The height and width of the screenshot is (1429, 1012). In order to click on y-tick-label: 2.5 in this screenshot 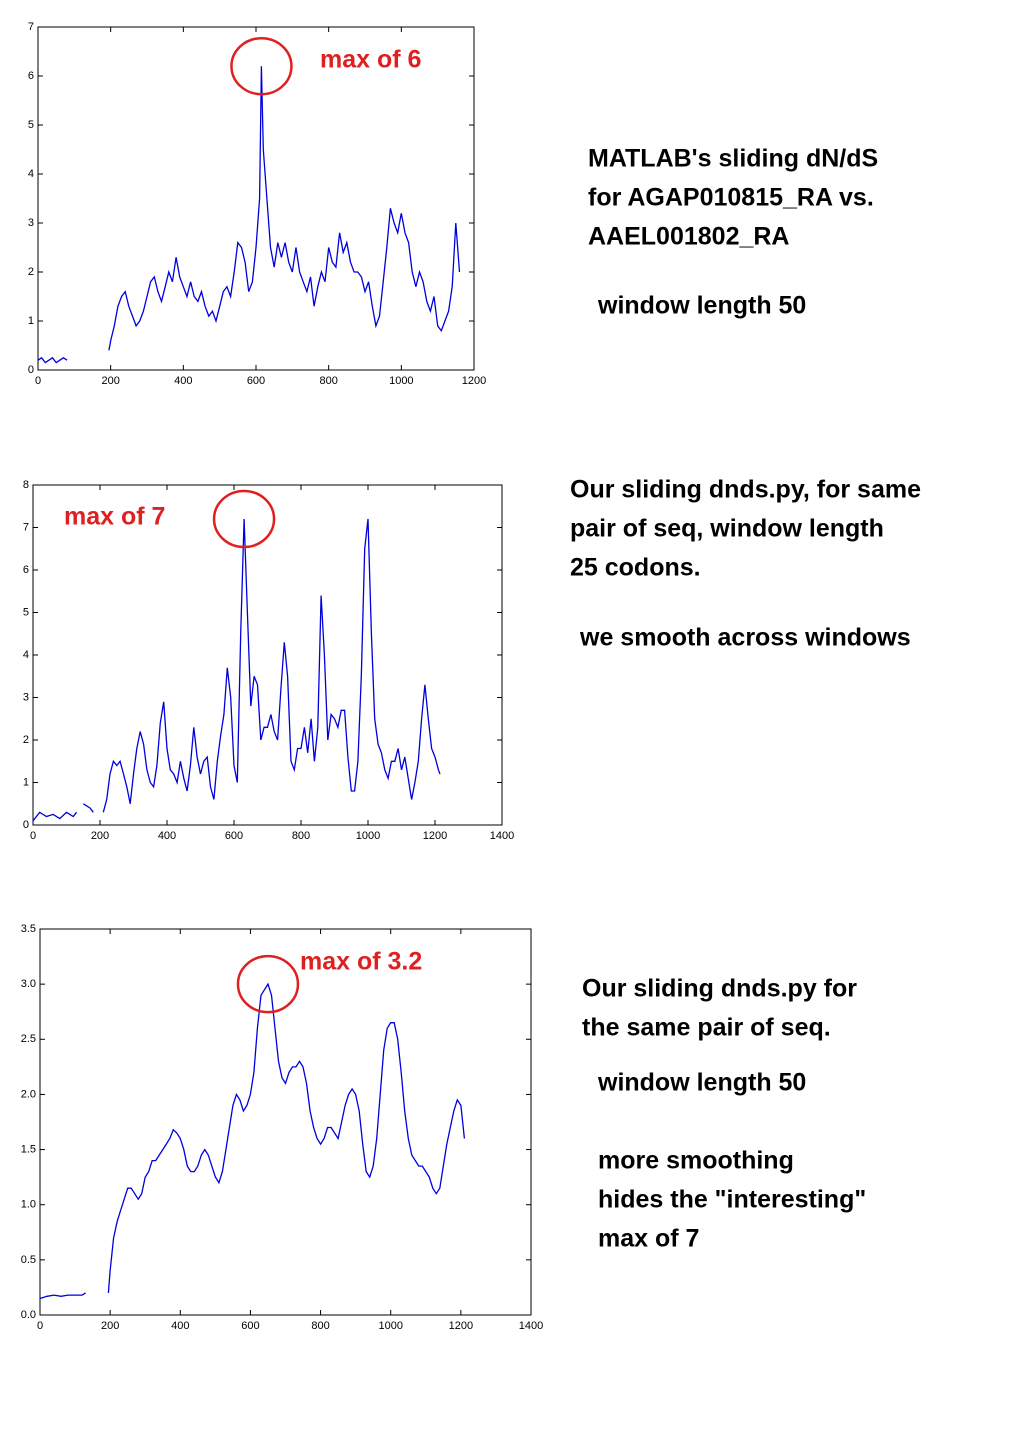, I will do `click(28, 1039)`.